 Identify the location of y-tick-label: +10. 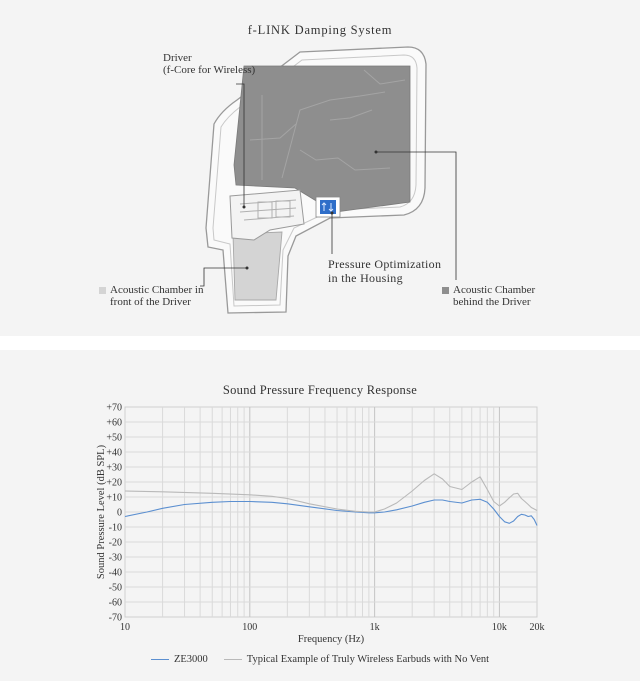
(114, 498).